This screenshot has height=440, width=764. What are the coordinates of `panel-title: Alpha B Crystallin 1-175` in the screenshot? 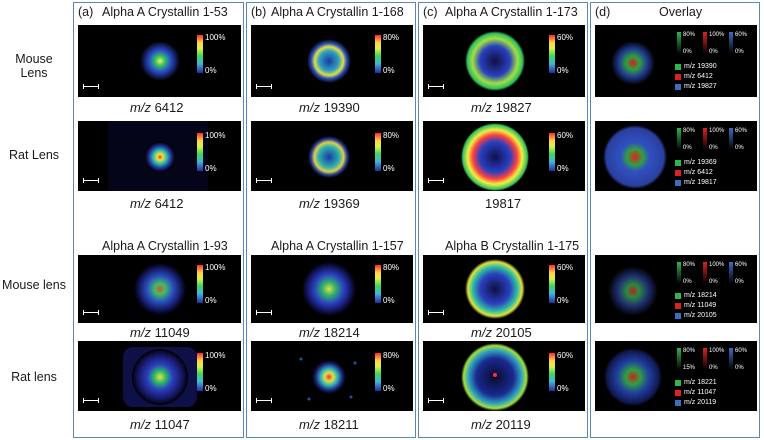 It's located at (512, 246).